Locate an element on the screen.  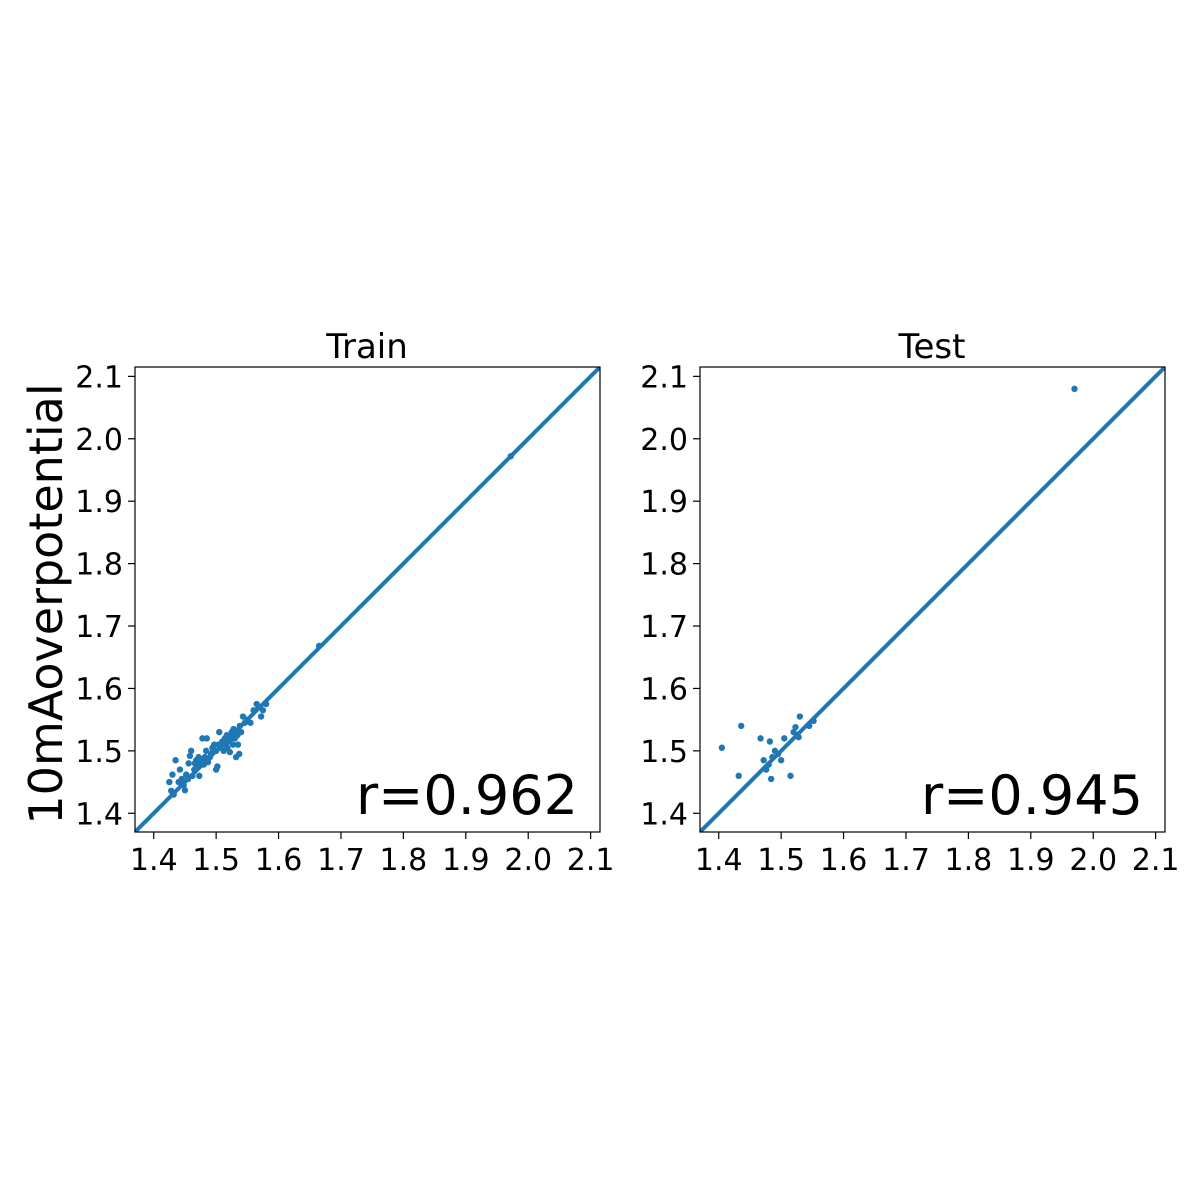
y-axis-label: 10mAoverpotential is located at coordinates (46, 603).